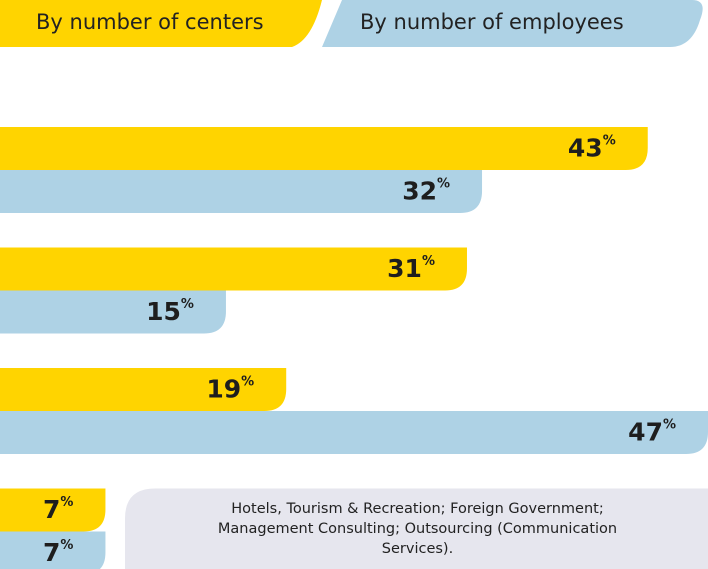  What do you see at coordinates (150, 22) in the screenshot?
I see `legend-label: By number of centers` at bounding box center [150, 22].